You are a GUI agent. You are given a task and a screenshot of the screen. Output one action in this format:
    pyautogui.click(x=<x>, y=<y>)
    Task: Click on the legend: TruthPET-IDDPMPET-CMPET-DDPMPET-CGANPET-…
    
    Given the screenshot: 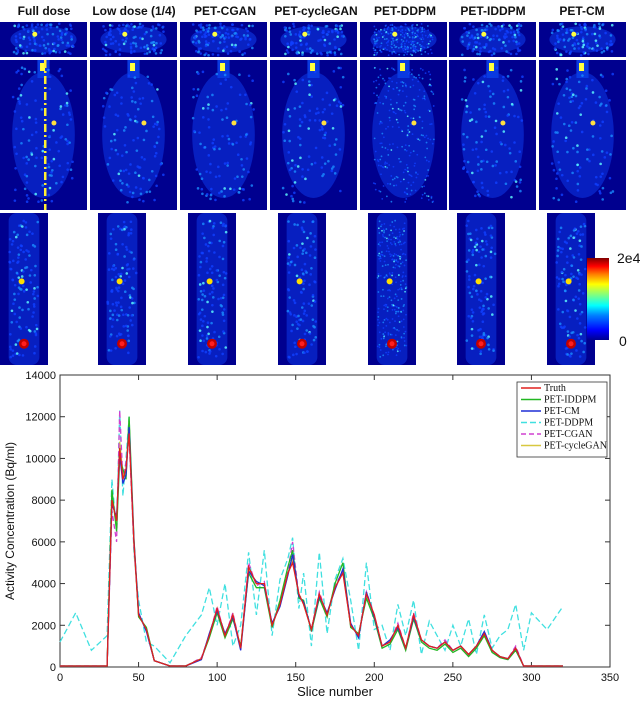 What is the action you would take?
    pyautogui.click(x=562, y=419)
    